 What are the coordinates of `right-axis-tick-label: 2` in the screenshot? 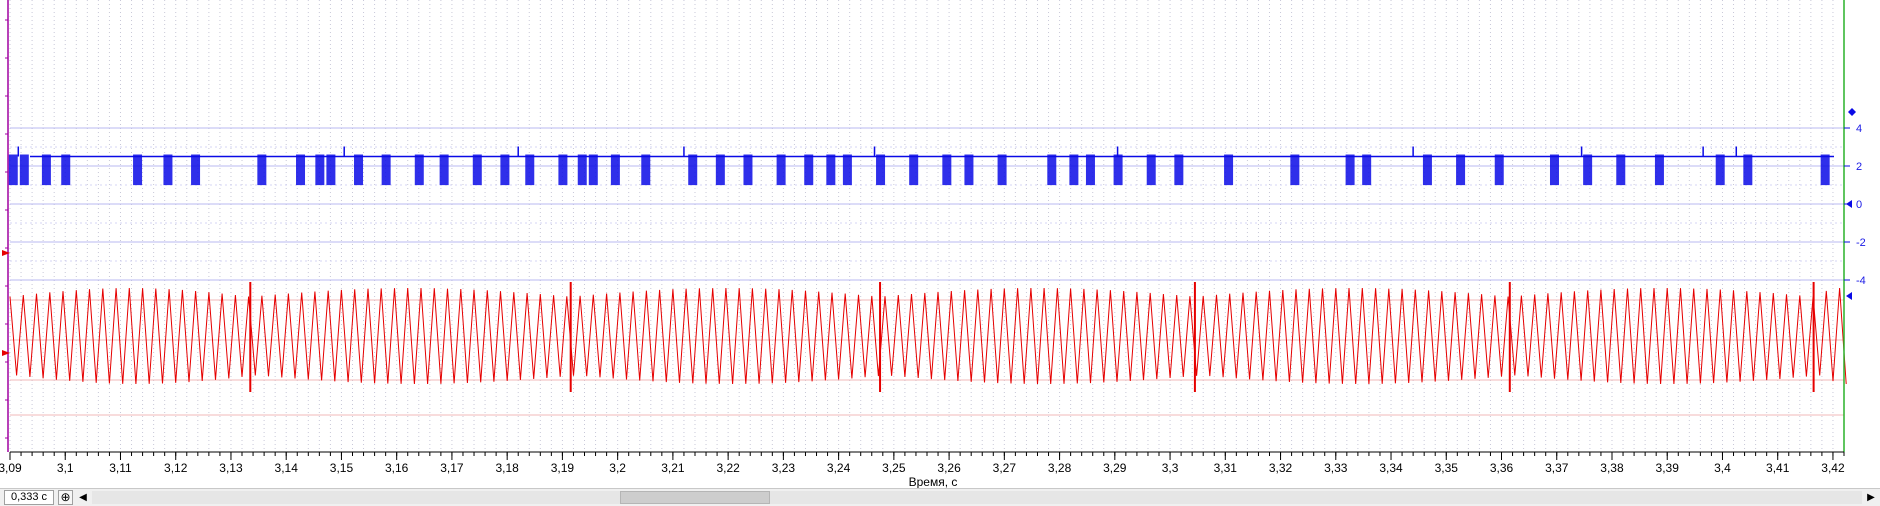 It's located at (1859, 167).